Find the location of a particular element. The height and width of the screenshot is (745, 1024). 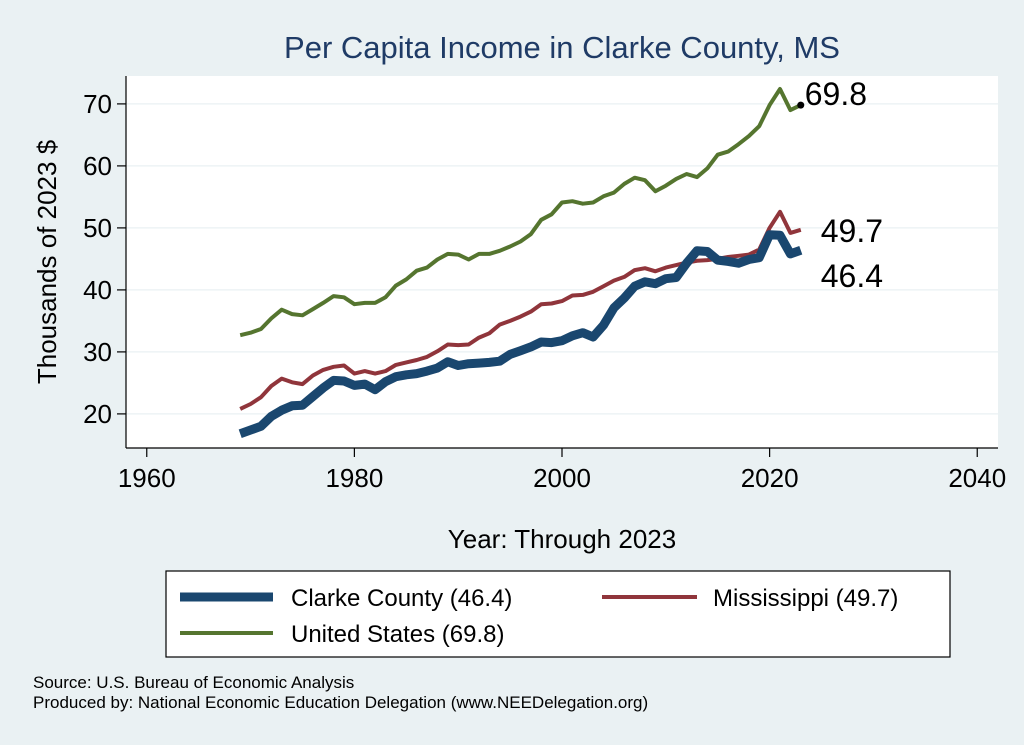

y-axis-title: Thousands of 2023 $ is located at coordinates (47, 261).